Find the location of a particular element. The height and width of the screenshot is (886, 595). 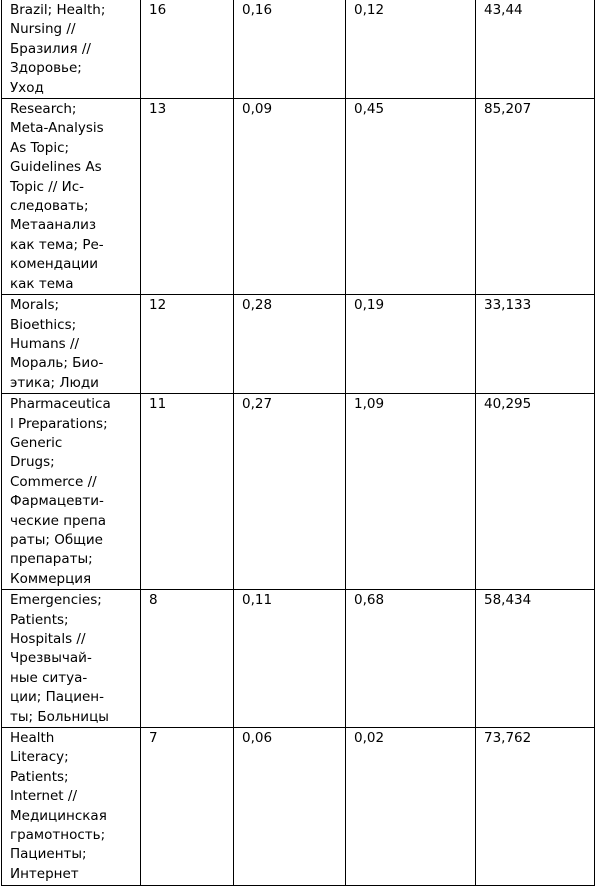

cell-line: ции; Пациен- is located at coordinates (57, 697).